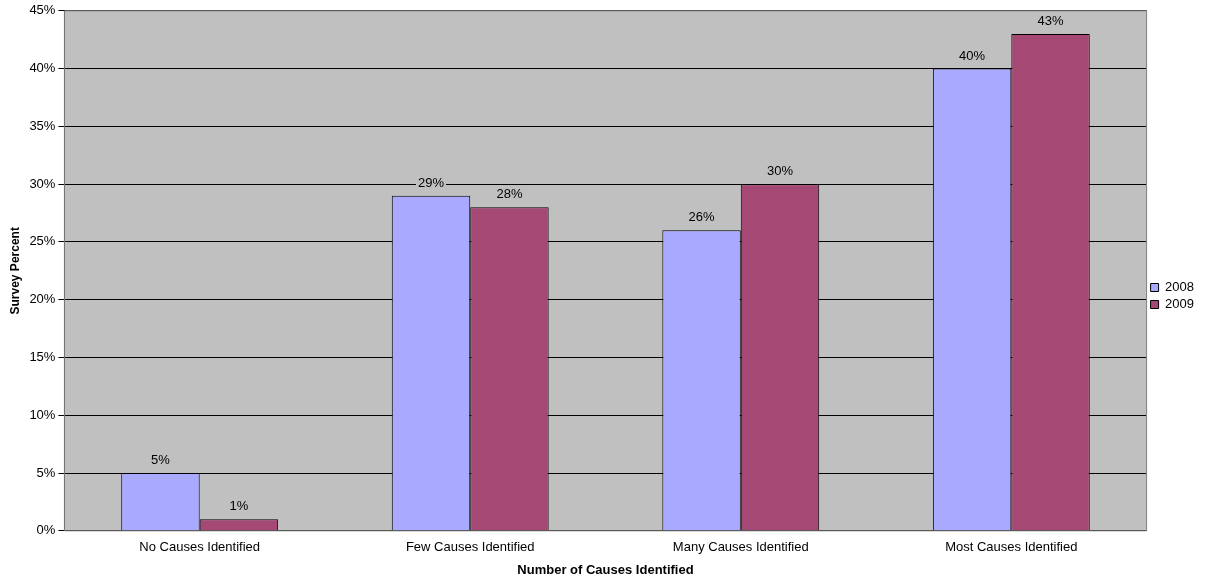 This screenshot has height=584, width=1208. I want to click on y-axis-title: Survey Percent, so click(14, 271).